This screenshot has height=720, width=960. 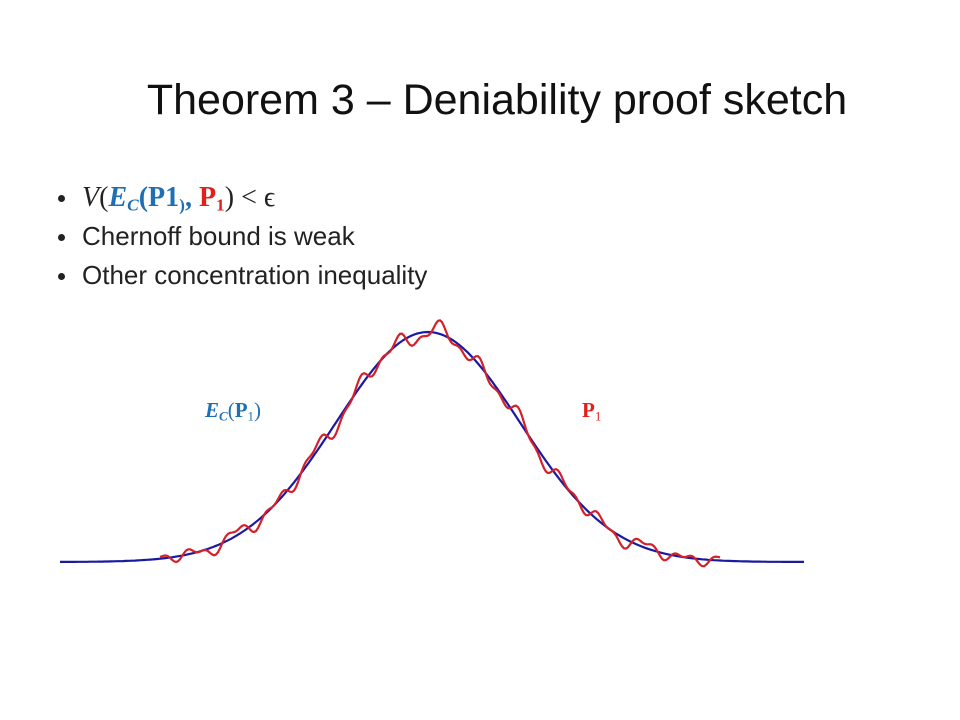 What do you see at coordinates (242, 275) in the screenshot?
I see `bullet: Other concentration inequality` at bounding box center [242, 275].